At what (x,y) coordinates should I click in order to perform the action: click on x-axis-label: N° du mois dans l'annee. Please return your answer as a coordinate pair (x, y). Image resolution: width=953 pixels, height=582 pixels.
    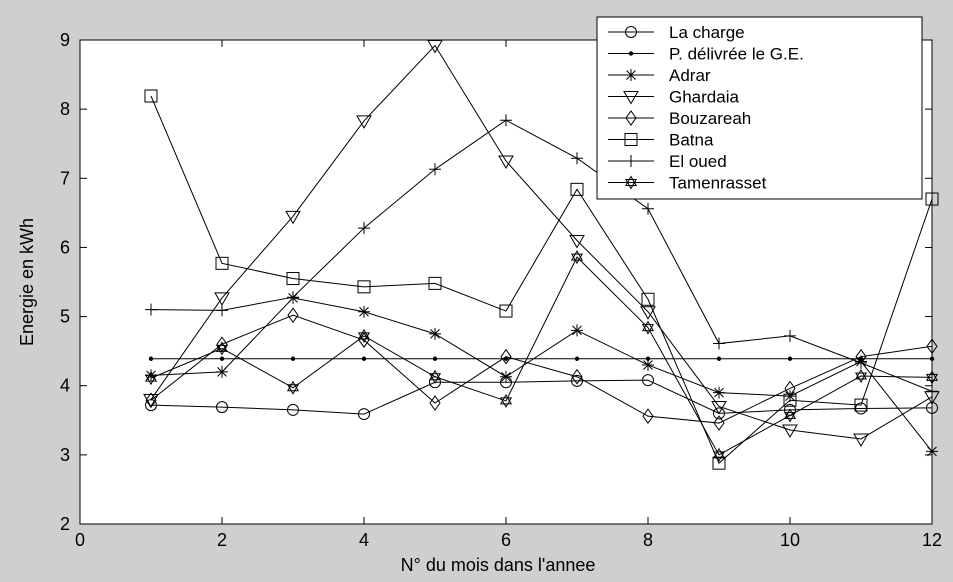
    Looking at the image, I should click on (498, 565).